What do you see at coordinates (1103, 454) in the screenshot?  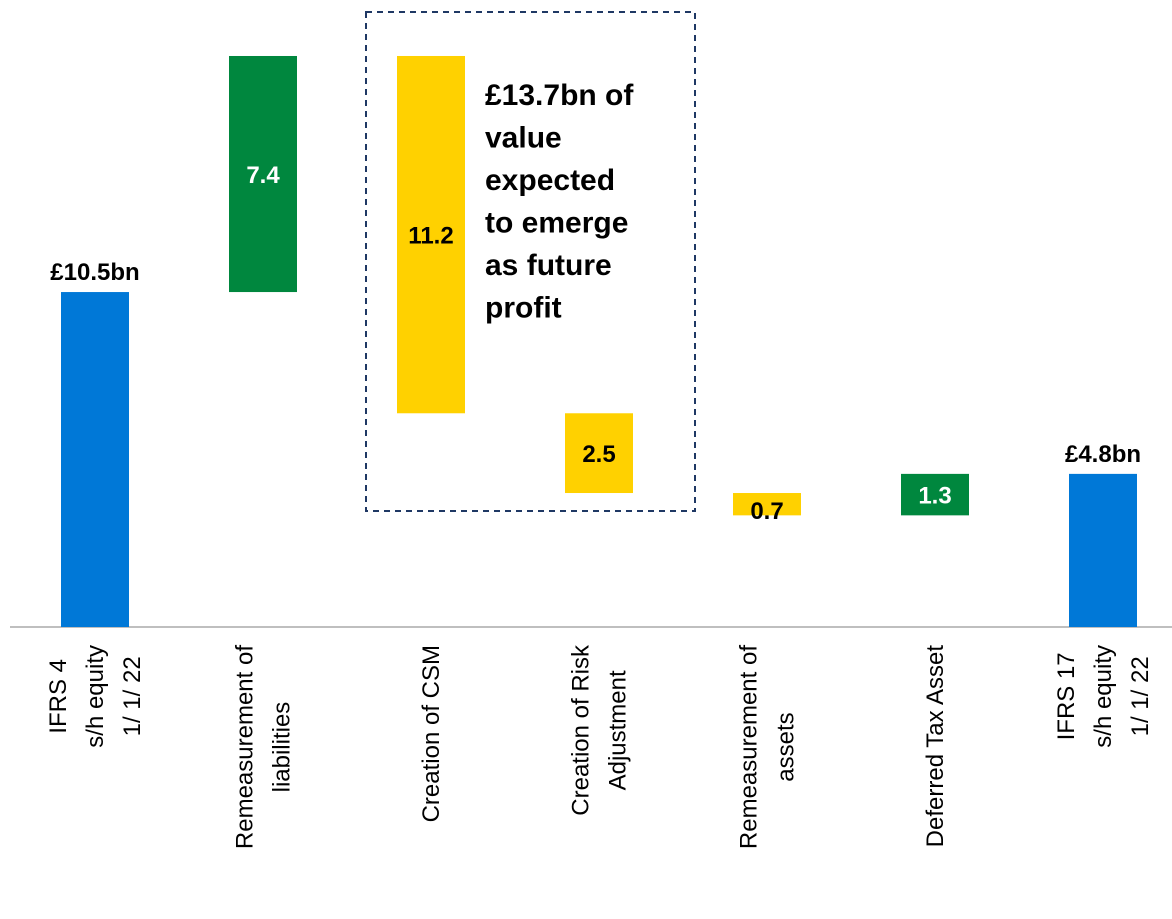 I see `data-label: £4.8bn` at bounding box center [1103, 454].